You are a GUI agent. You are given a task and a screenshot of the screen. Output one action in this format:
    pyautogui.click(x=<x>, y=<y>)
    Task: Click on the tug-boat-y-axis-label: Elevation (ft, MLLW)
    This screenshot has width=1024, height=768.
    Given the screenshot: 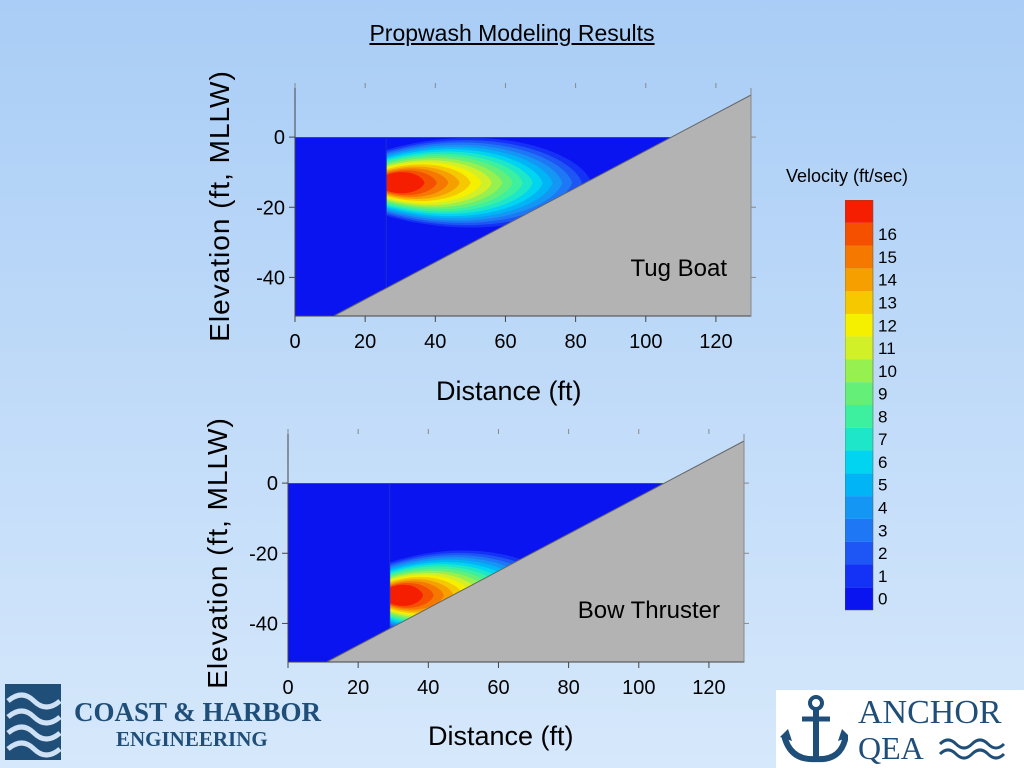 What is the action you would take?
    pyautogui.click(x=219, y=206)
    